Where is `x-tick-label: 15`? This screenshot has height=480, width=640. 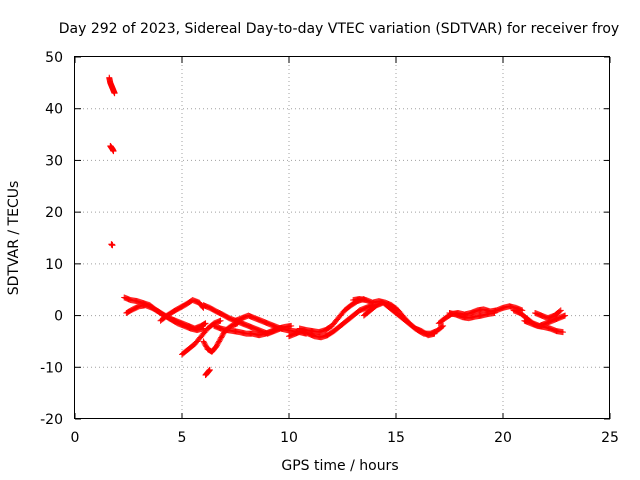
x-tick-label: 15 is located at coordinates (396, 438).